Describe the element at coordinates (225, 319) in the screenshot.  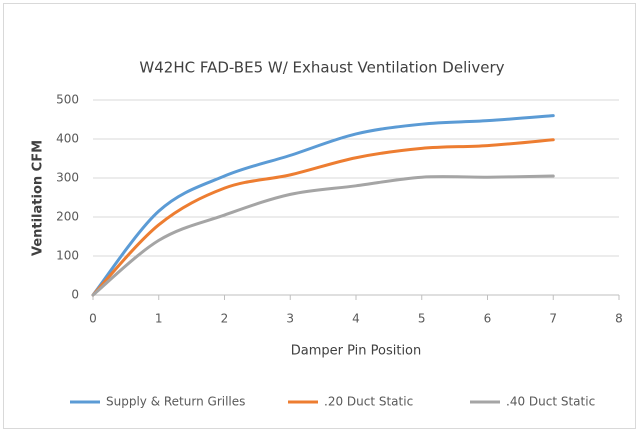
I see `x-tick-label: 2` at that location.